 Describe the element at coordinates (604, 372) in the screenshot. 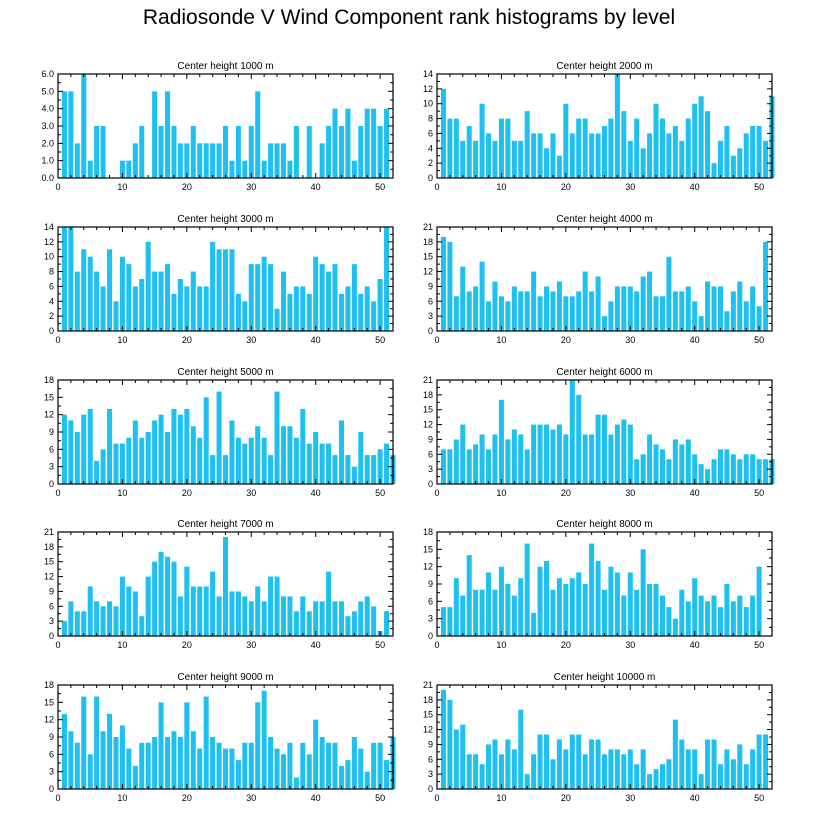

I see `panel-title: Center height 6000 m` at that location.